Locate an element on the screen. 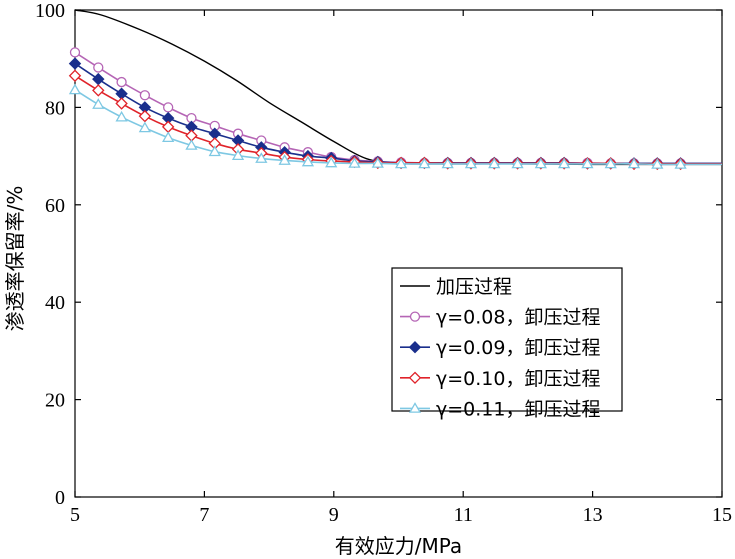  legend-item: γ=0.09，卸压过程 is located at coordinates (500, 348).